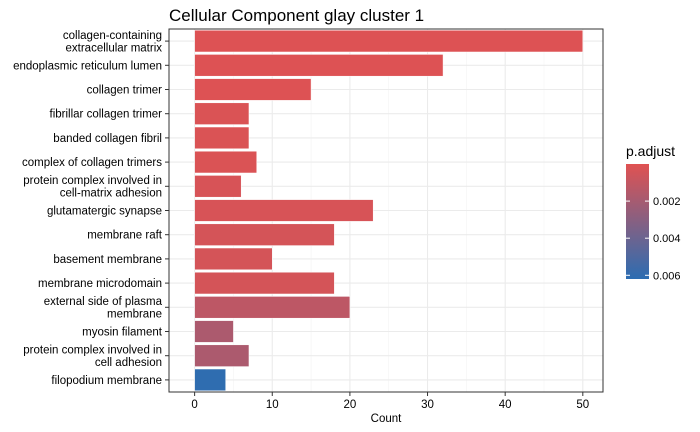  What do you see at coordinates (125, 236) in the screenshot?
I see `category-label-8: membrane raft` at bounding box center [125, 236].